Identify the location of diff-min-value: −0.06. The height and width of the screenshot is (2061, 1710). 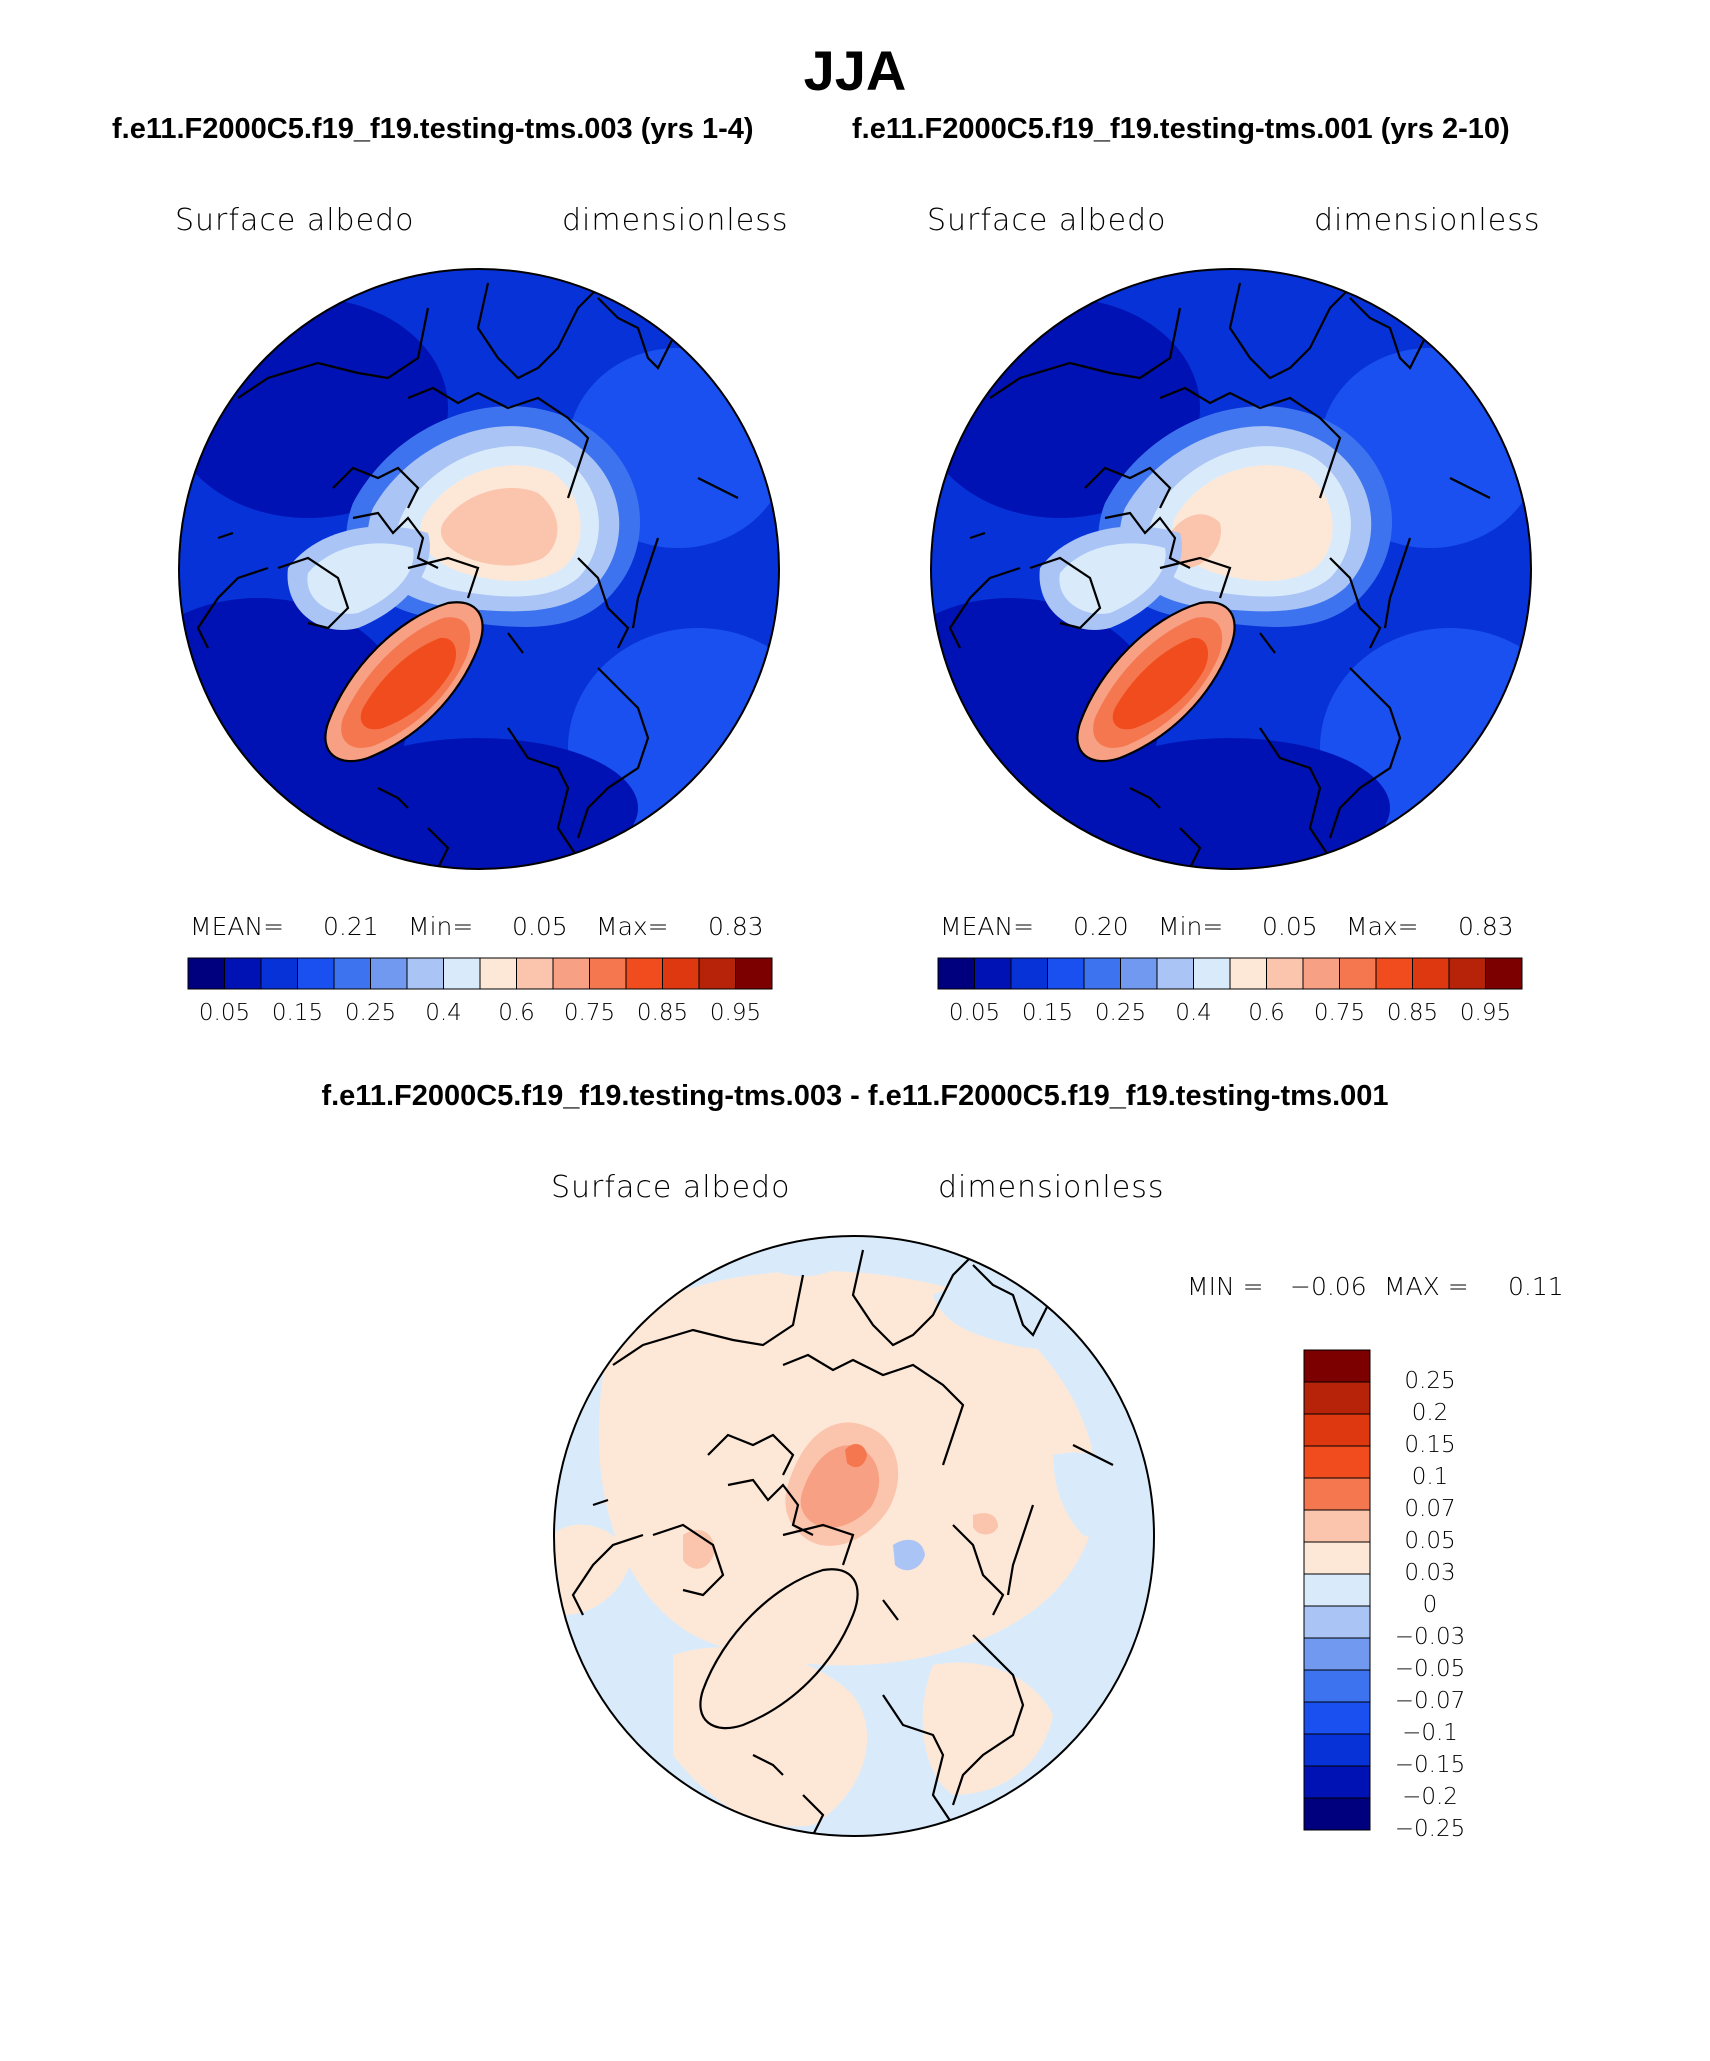
(1328, 1286).